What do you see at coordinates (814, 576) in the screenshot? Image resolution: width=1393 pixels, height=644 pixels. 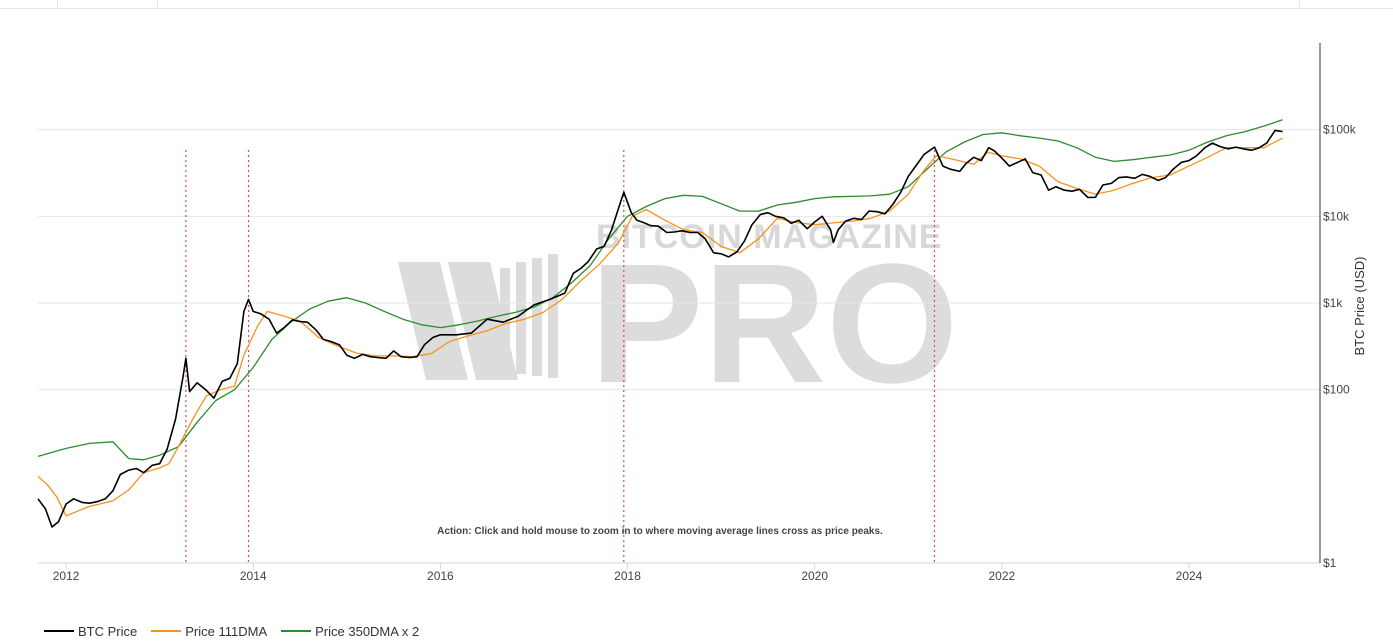 I see `x-tick-label: 2020` at bounding box center [814, 576].